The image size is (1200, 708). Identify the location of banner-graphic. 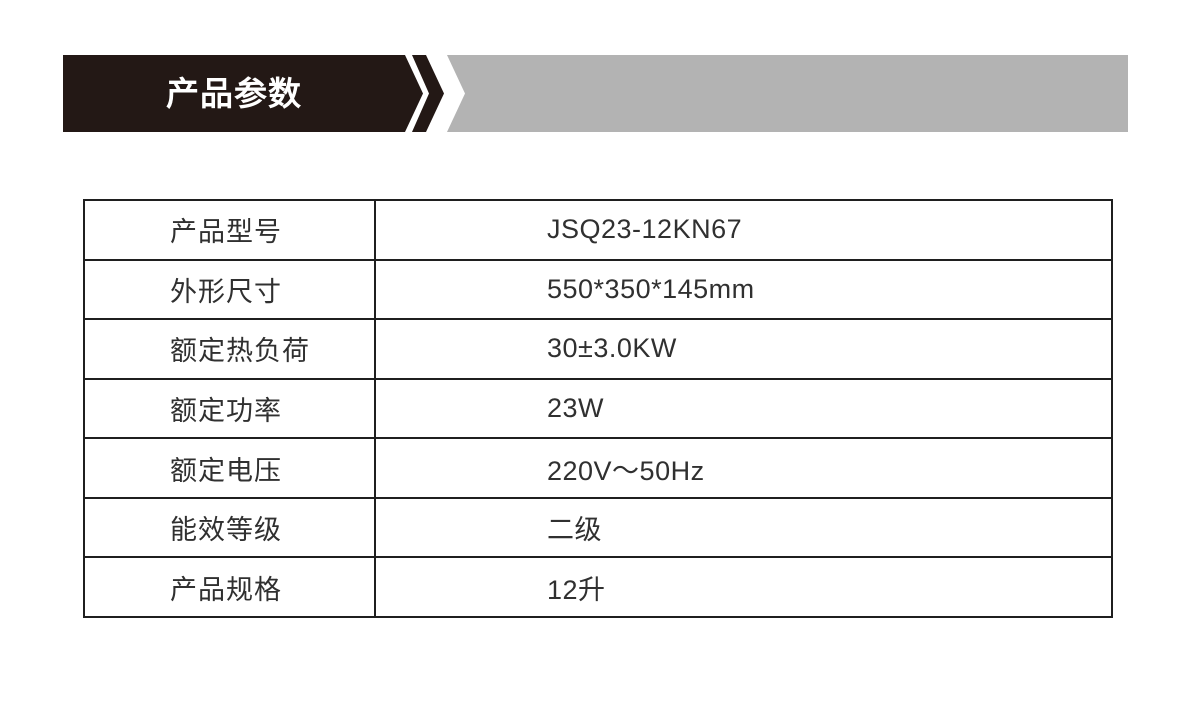
(595, 93).